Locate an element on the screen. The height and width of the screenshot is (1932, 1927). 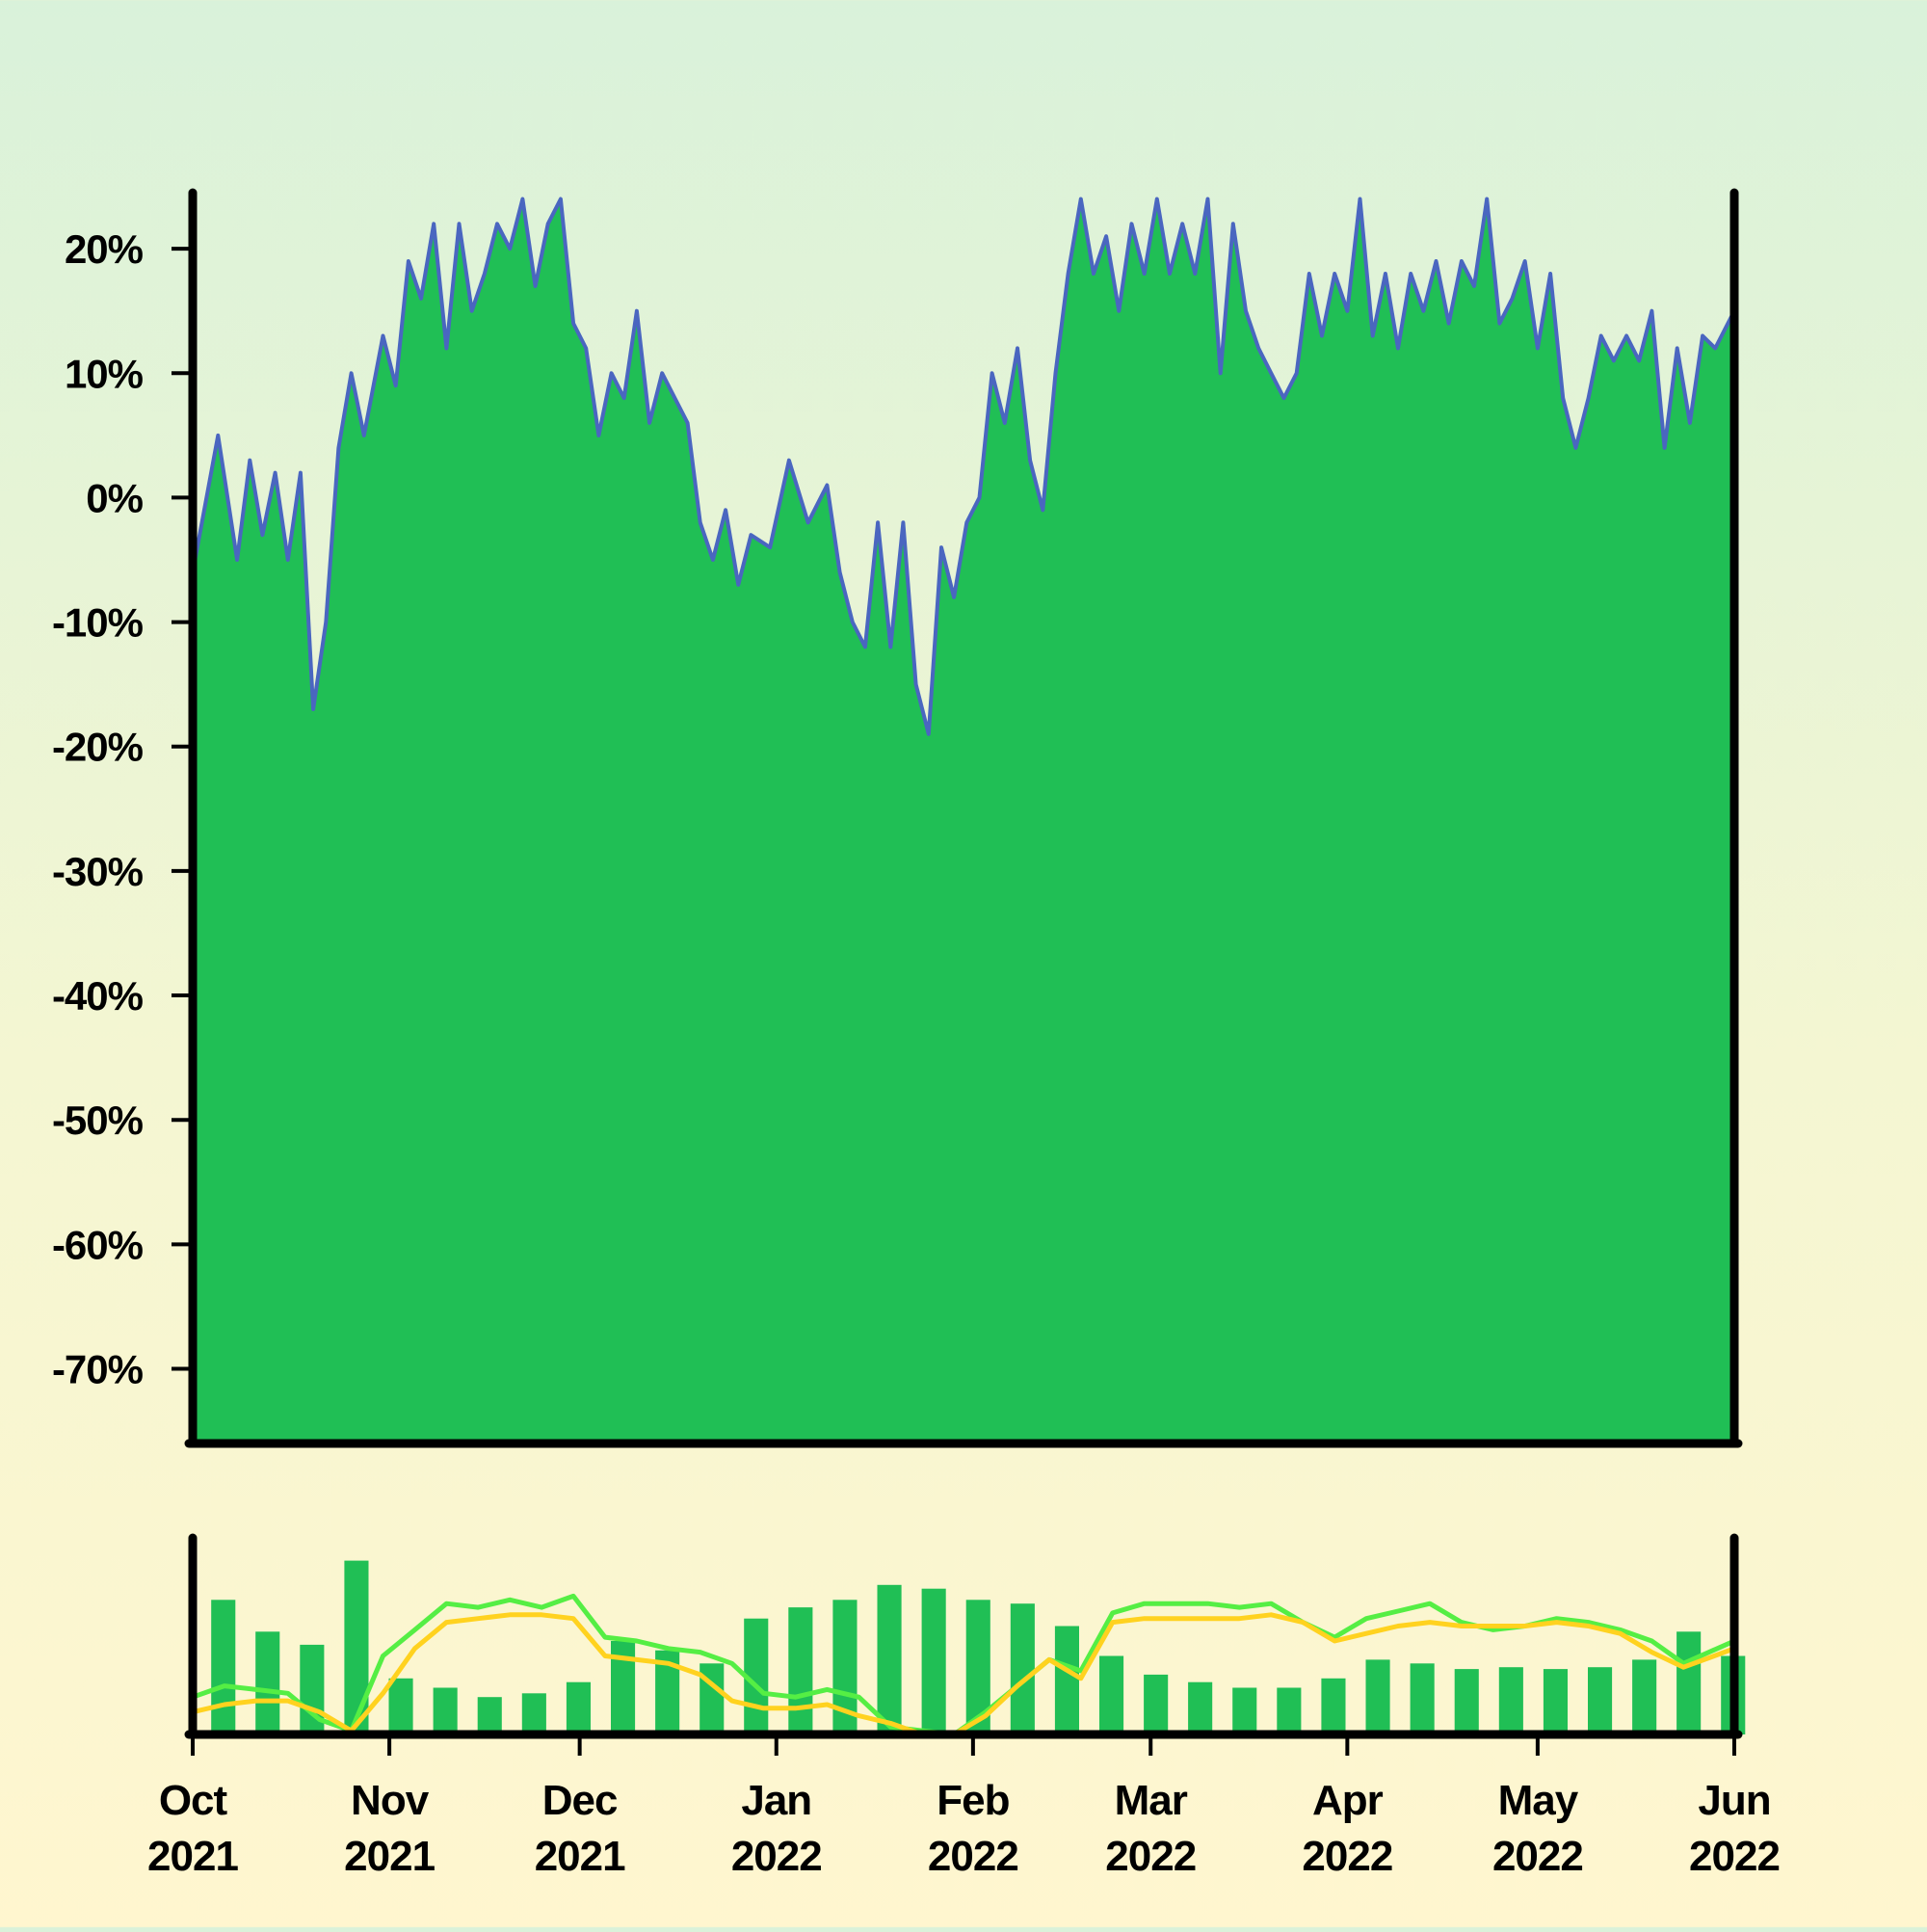
x-tick-month: Jan is located at coordinates (776, 1800).